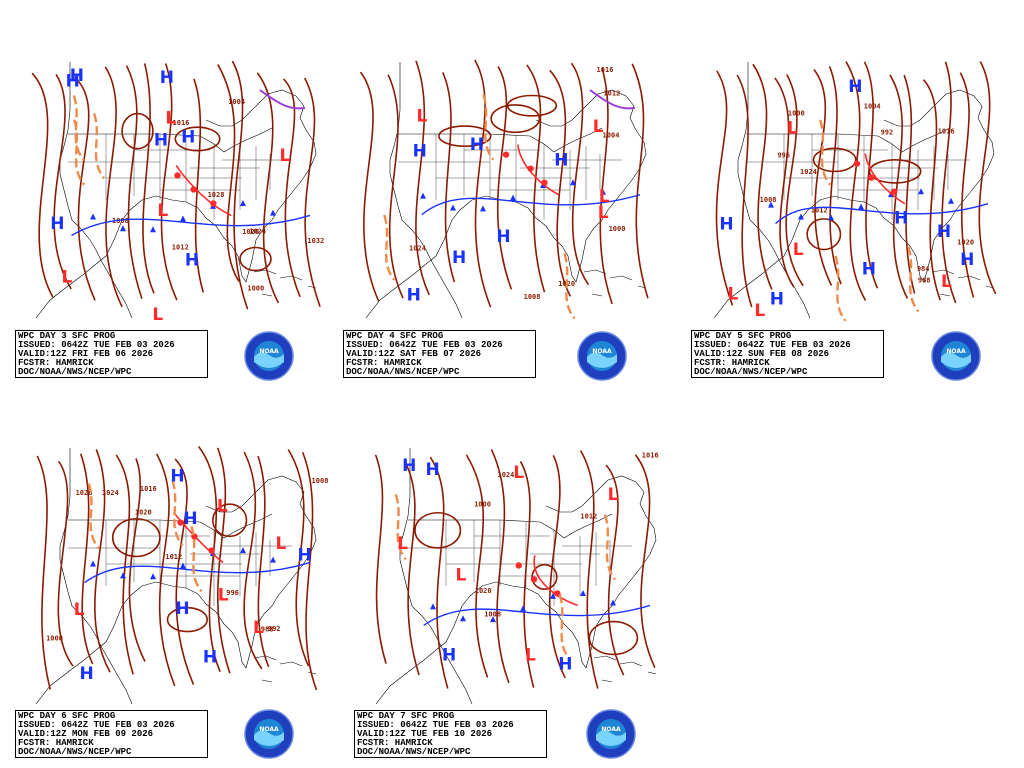  What do you see at coordinates (500, 140) in the screenshot?
I see `country-border` at bounding box center [500, 140].